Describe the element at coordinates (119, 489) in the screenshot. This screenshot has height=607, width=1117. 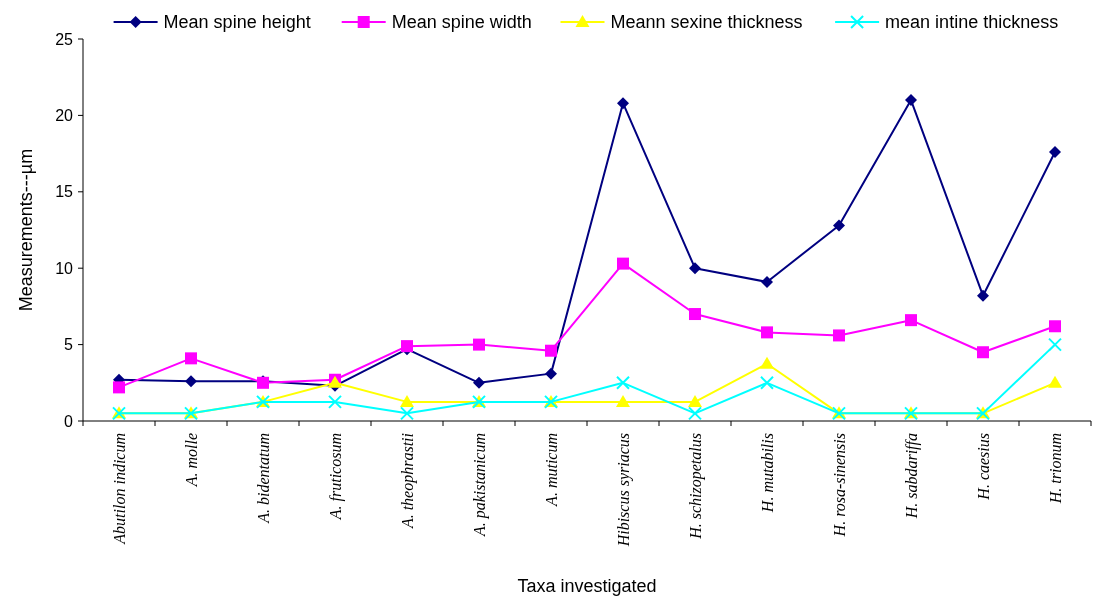
I see `x-tick-label: Abutilon indicum` at that location.